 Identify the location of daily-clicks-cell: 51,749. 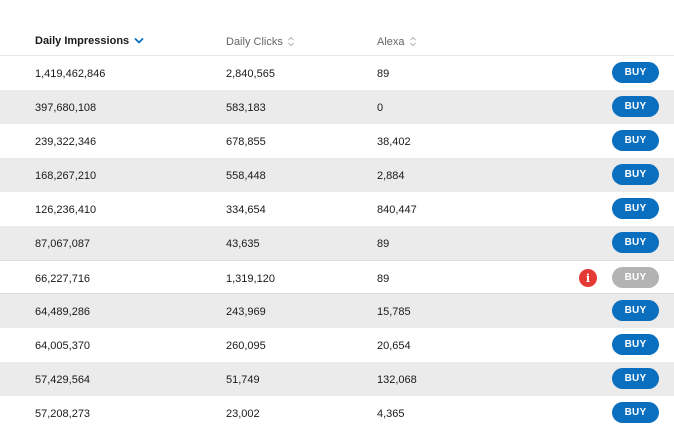
(243, 380).